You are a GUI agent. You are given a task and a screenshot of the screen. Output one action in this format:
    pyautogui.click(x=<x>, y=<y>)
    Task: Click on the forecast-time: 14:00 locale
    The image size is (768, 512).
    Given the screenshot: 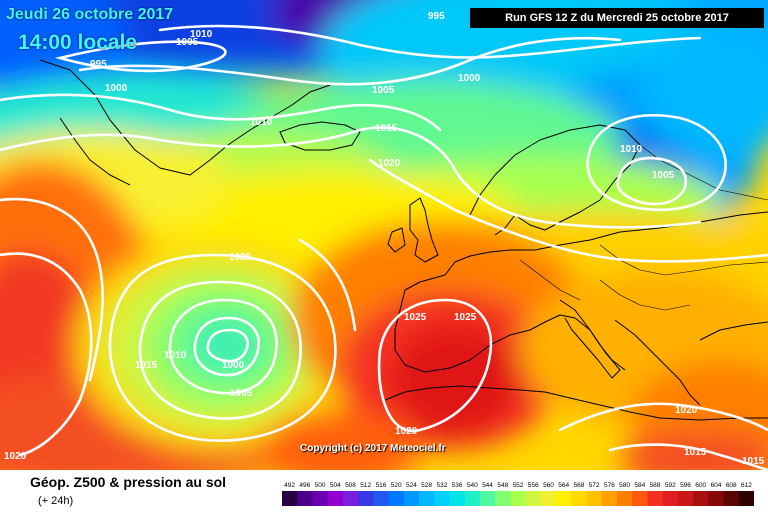 What is the action you would take?
    pyautogui.click(x=78, y=42)
    